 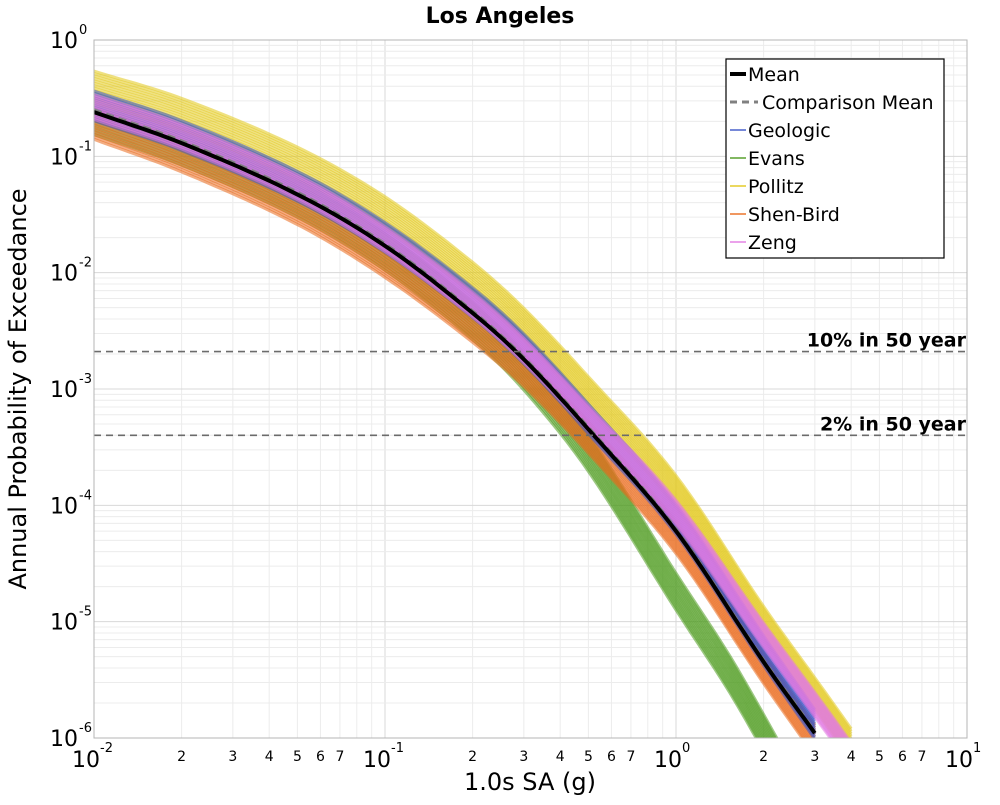 I want to click on x-axis-label: 1.0s SA (g), so click(x=530, y=782).